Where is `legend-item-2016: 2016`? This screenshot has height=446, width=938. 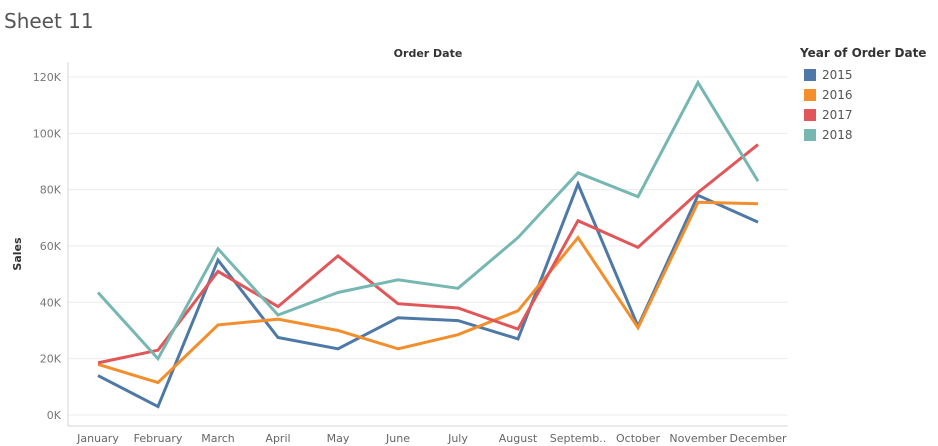 legend-item-2016: 2016 is located at coordinates (863, 95).